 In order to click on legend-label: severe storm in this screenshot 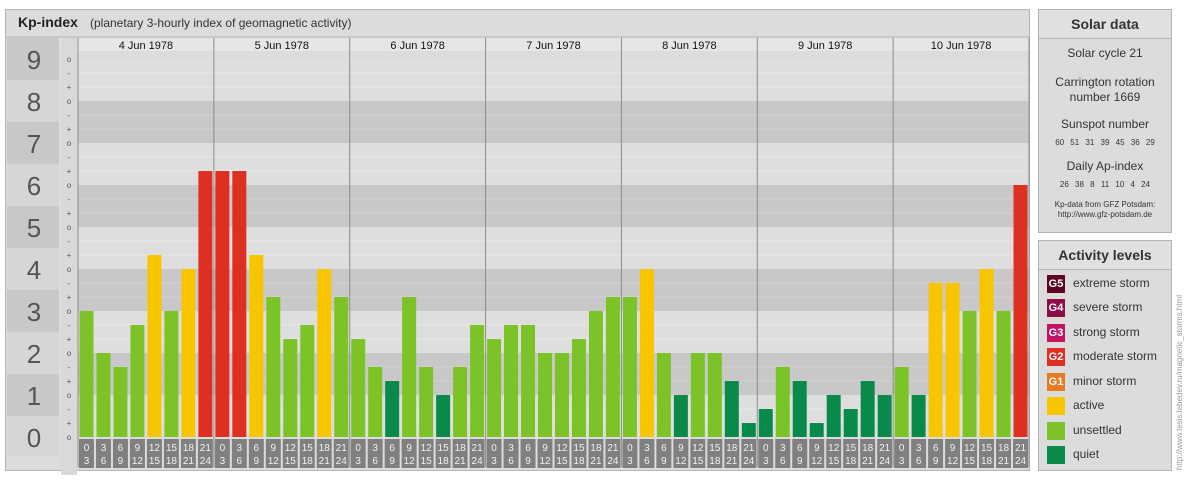, I will do `click(1108, 307)`.